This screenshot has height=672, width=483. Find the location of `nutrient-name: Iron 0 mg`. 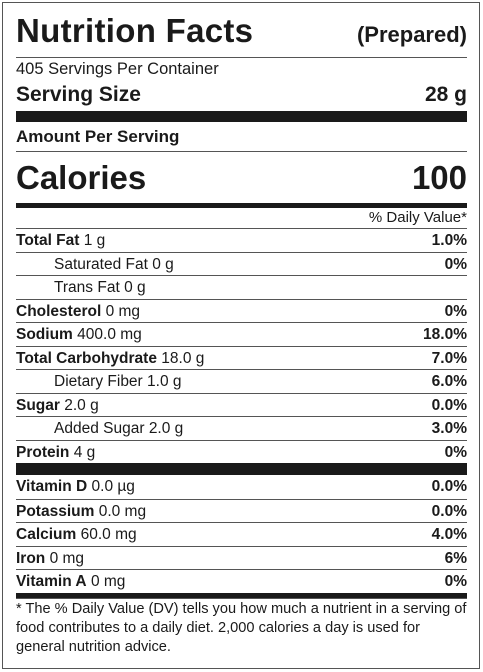

nutrient-name: Iron 0 mg is located at coordinates (50, 558).